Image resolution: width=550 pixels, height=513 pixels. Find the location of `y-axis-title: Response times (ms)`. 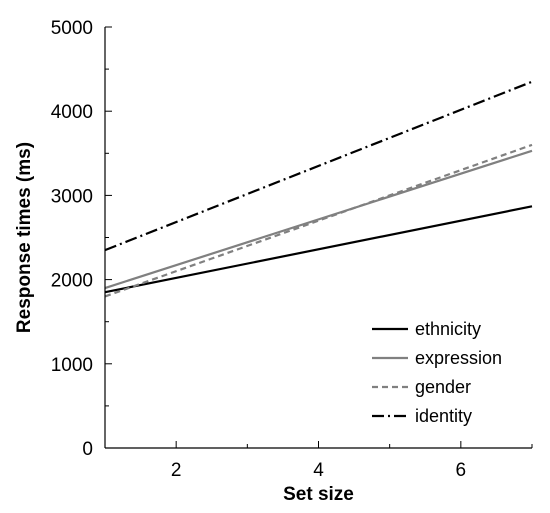

y-axis-title: Response times (ms) is located at coordinates (24, 237).